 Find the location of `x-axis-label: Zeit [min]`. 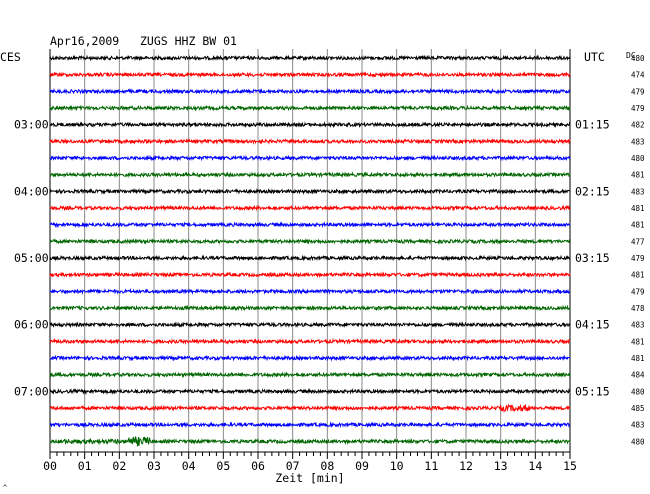

x-axis-label: Zeit [min] is located at coordinates (309, 478).